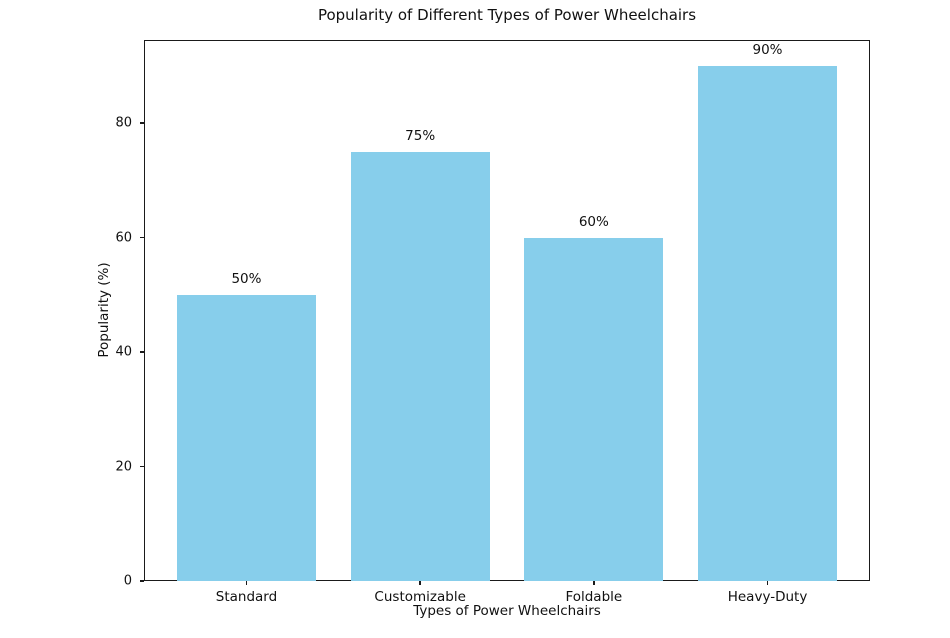  I want to click on y-tick-label: 80, so click(123, 123).